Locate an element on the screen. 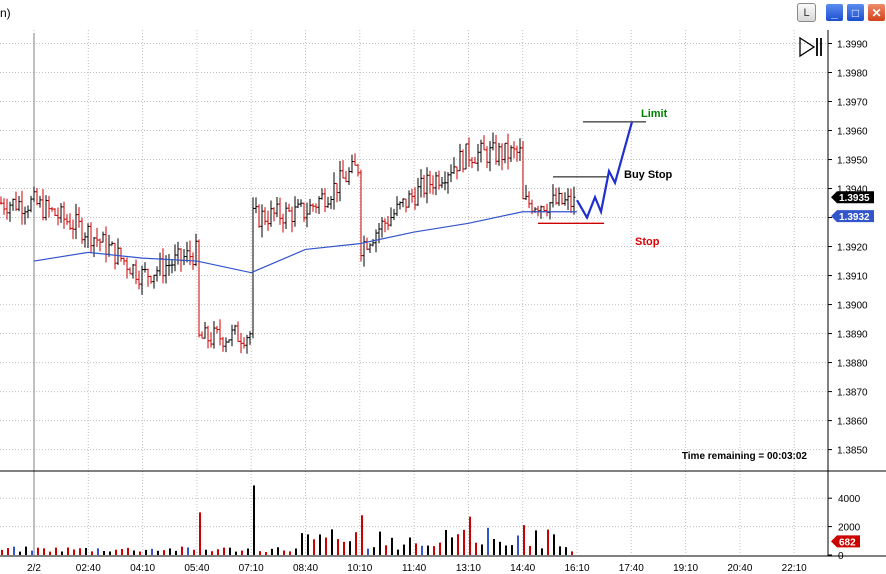 The width and height of the screenshot is (886, 574). y-tick-label: 1.3880 is located at coordinates (852, 364).